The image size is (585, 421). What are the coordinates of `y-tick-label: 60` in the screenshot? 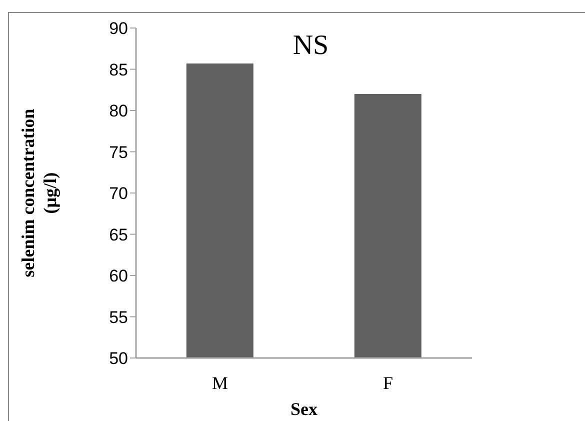 It's located at (118, 276).